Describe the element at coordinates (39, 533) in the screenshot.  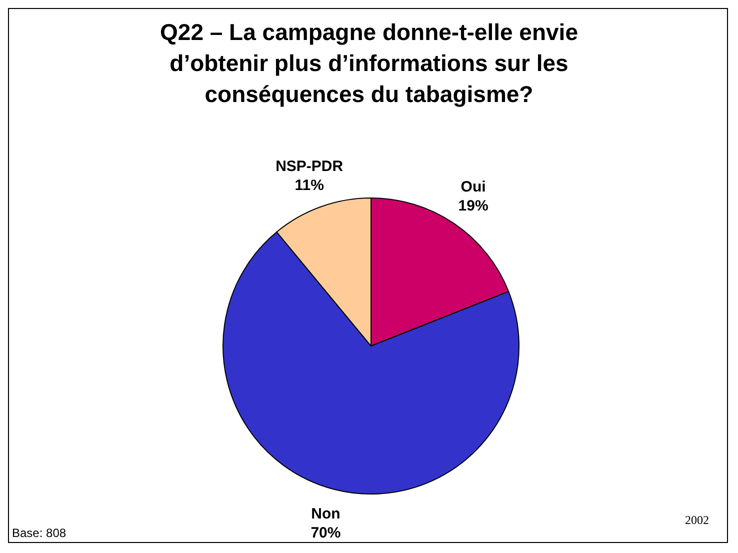
I see `text: Base: 808` at that location.